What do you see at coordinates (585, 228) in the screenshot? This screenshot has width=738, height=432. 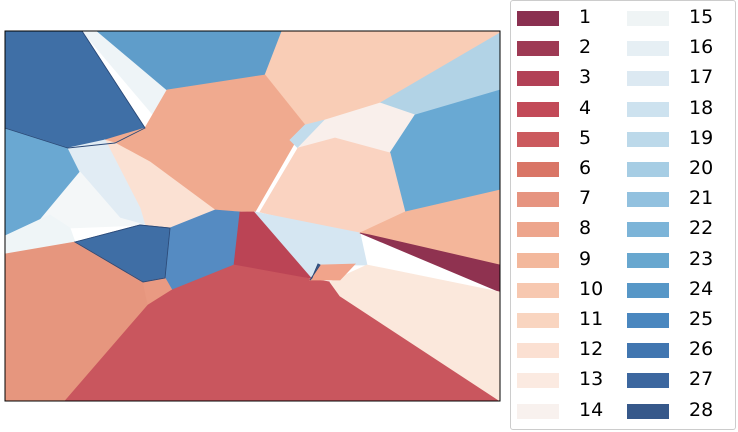 I see `legend-label: 8` at bounding box center [585, 228].